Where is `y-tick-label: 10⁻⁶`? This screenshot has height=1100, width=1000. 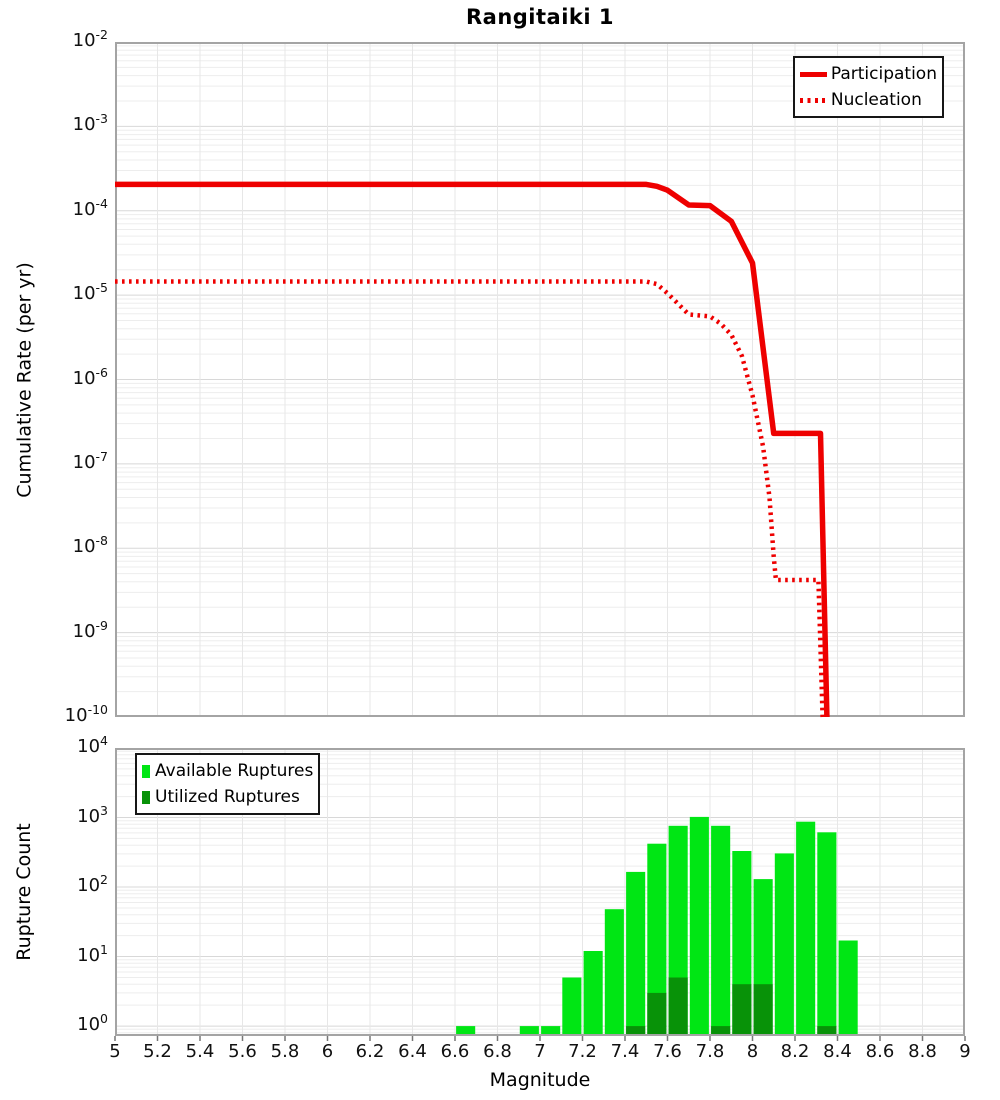
y-tick-label: 10⁻⁶ is located at coordinates (90, 376).